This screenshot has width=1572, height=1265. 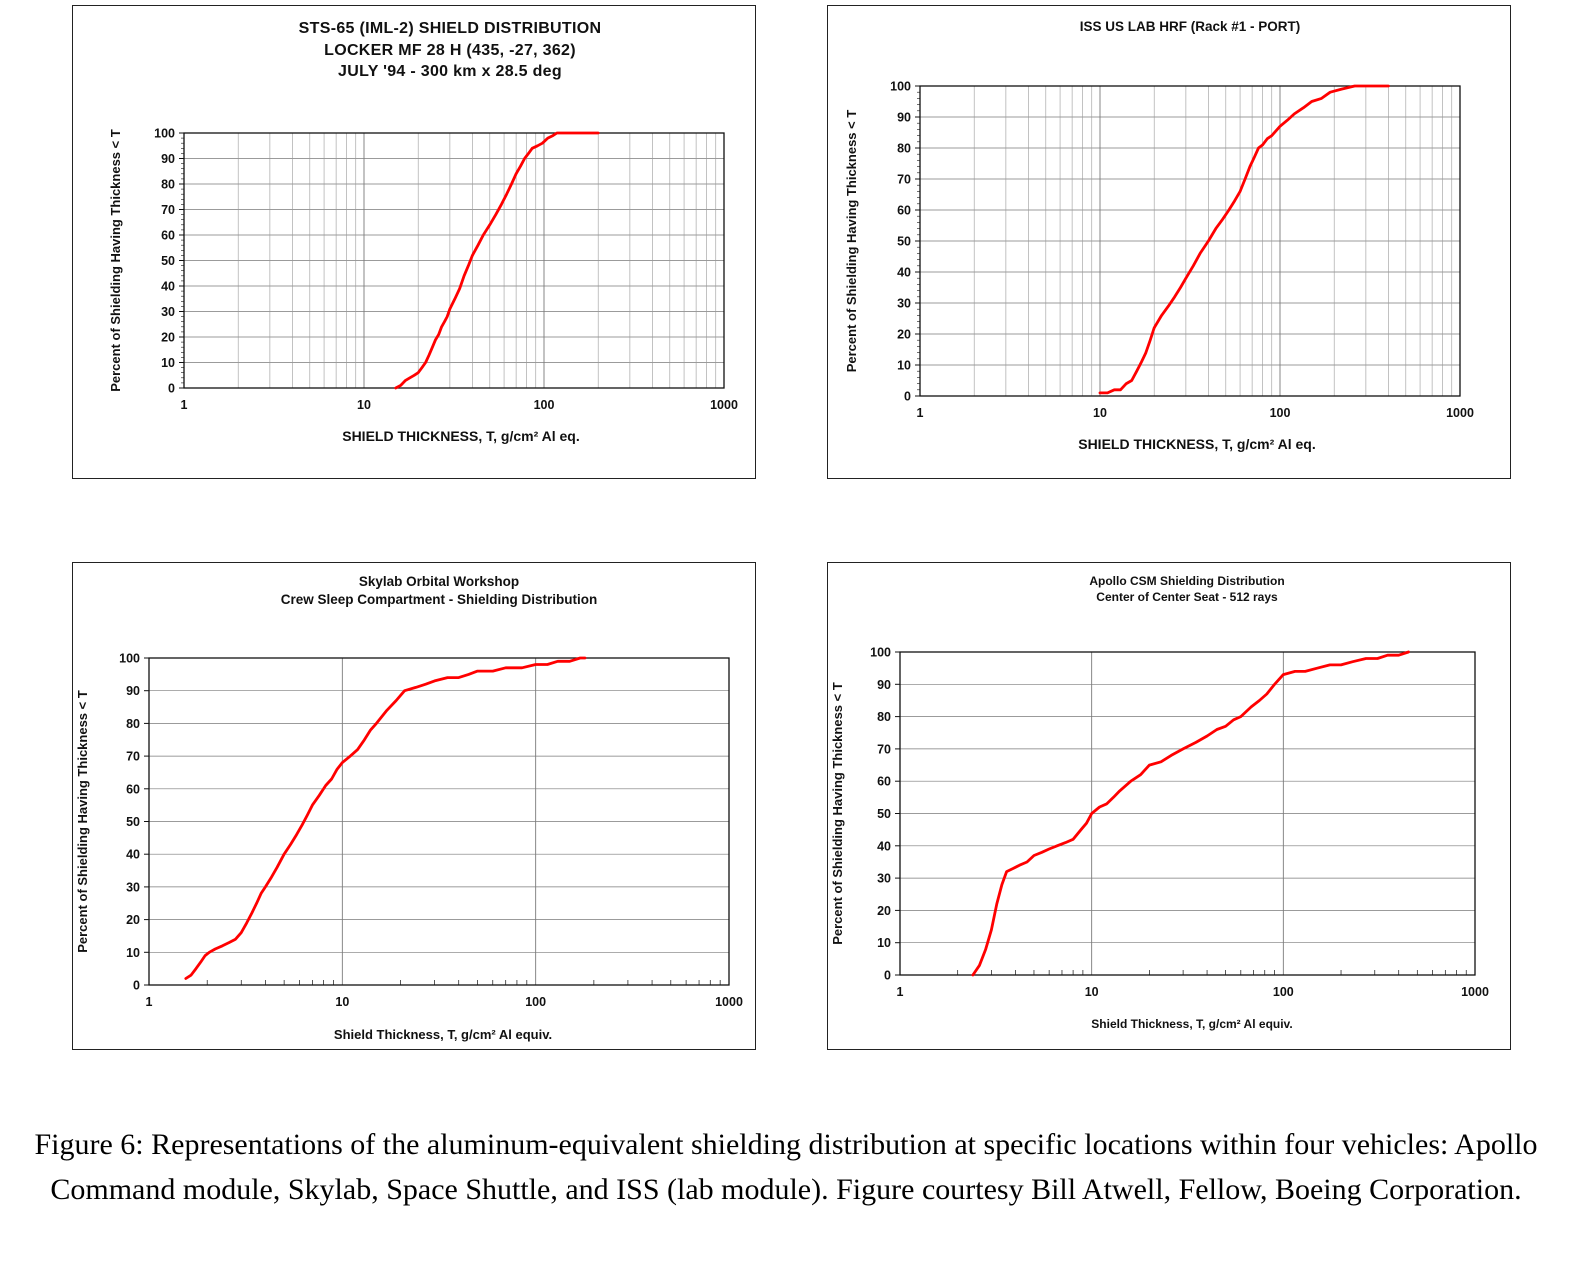 What do you see at coordinates (1190, 26) in the screenshot?
I see `title-line: ISS US LAB HRF (Rack #1 - PORT)` at bounding box center [1190, 26].